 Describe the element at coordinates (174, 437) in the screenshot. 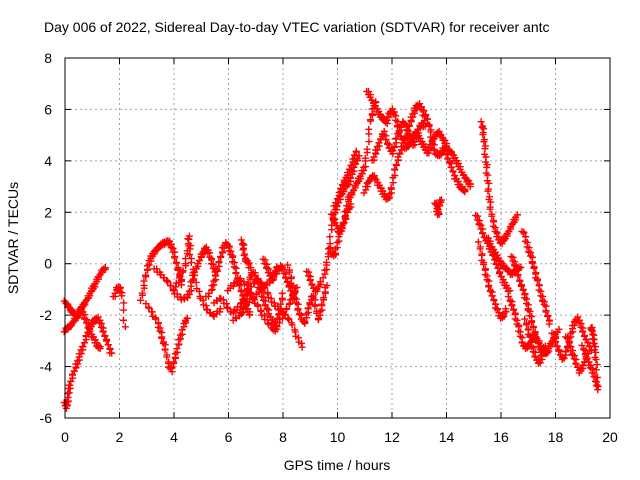

I see `x-tick-label: 4` at that location.